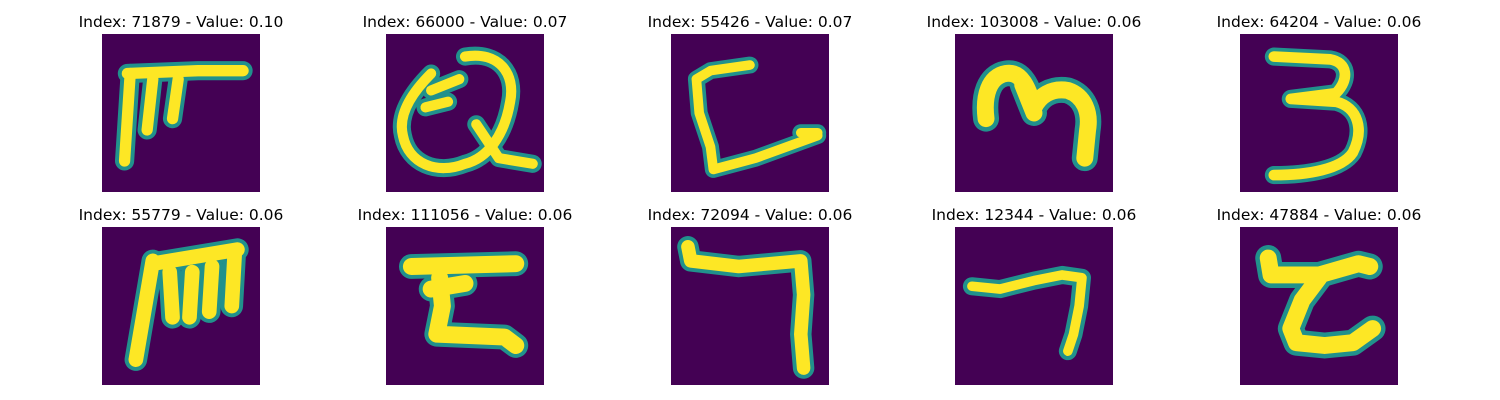 This screenshot has height=400, width=1500. I want to click on panel-9: Index: 12344 - Value: 0.06, so click(1034, 300).